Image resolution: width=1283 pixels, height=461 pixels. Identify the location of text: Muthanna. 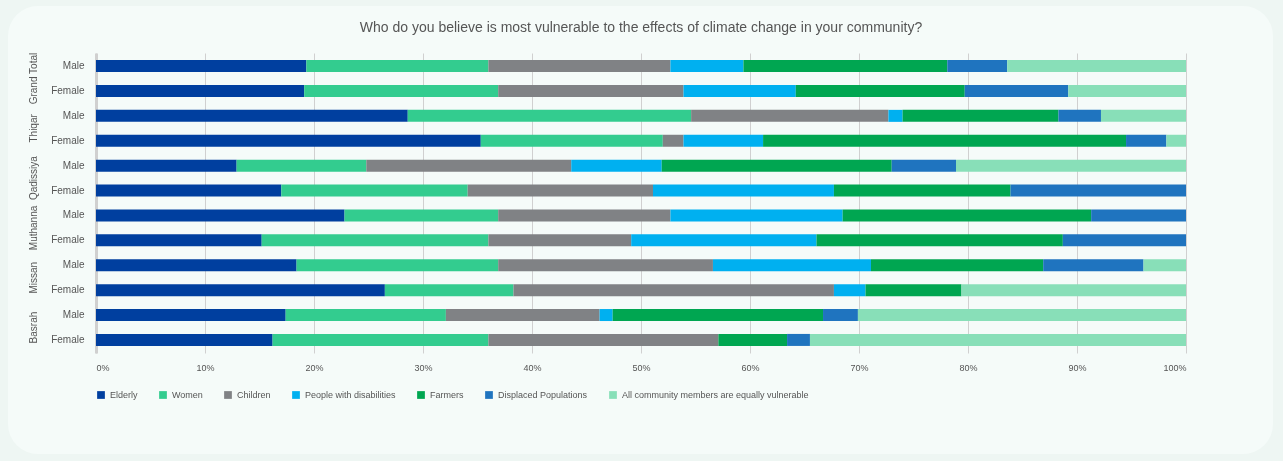
(33, 228).